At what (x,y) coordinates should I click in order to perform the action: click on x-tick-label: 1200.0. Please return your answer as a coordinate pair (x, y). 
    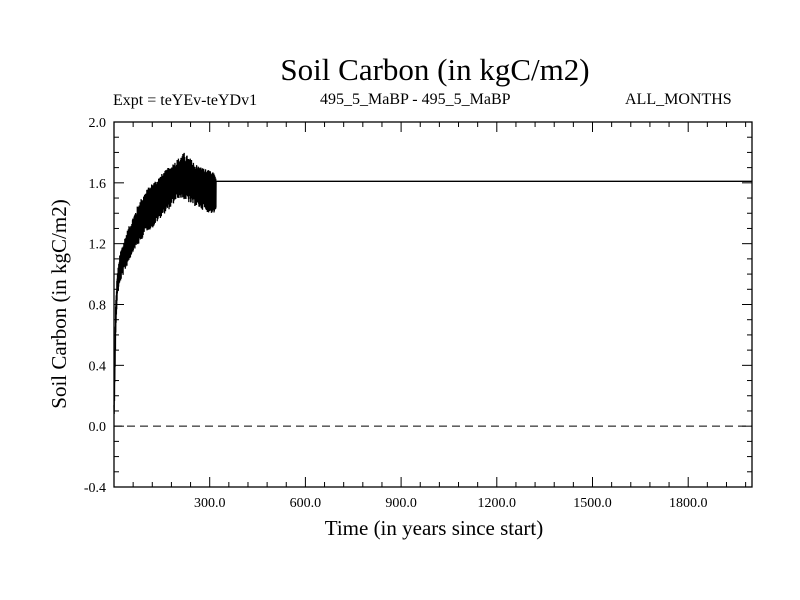
    Looking at the image, I should click on (497, 503).